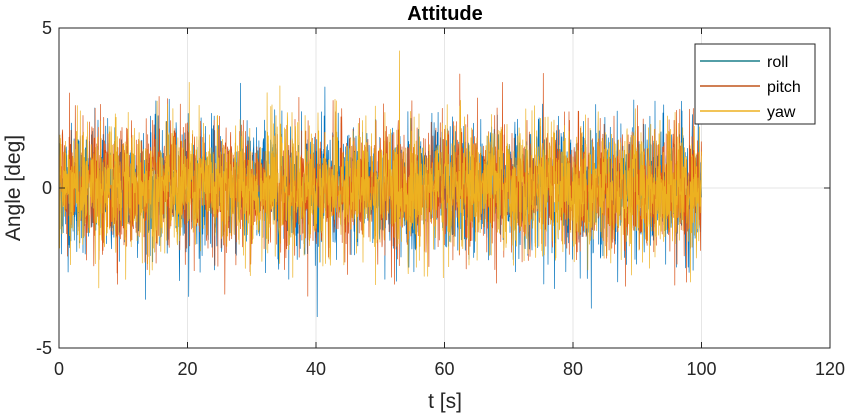 The height and width of the screenshot is (414, 851). What do you see at coordinates (13, 188) in the screenshot?
I see `y-axis-label: Angle [deg]` at bounding box center [13, 188].